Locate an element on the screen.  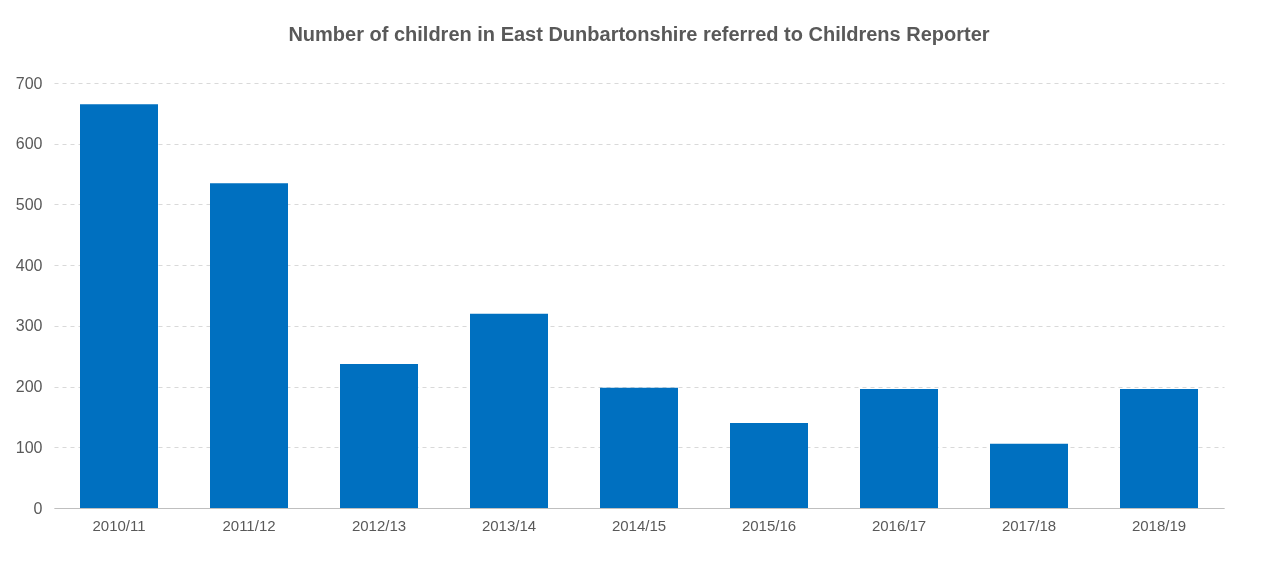
chart-title: Number of children in East Dunbartonshire referred to Childrens Reporter is located at coordinates (639, 34).